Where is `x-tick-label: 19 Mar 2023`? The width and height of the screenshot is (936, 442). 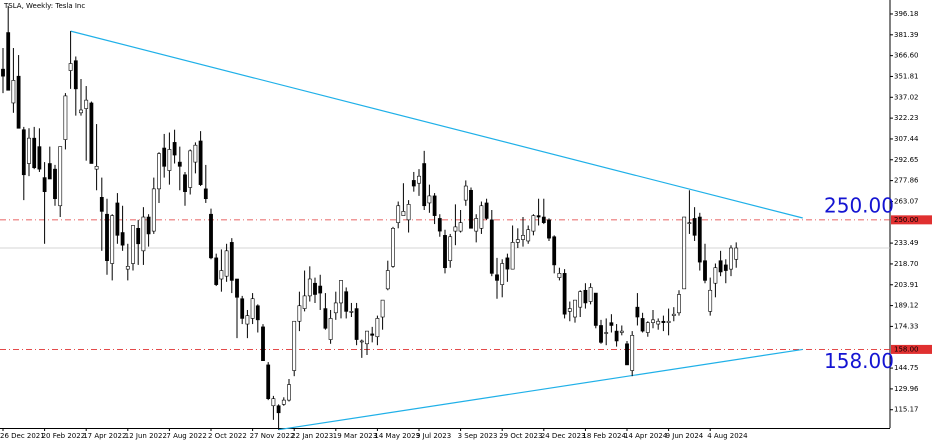 x-tick-label: 19 Mar 2023 is located at coordinates (355, 436).